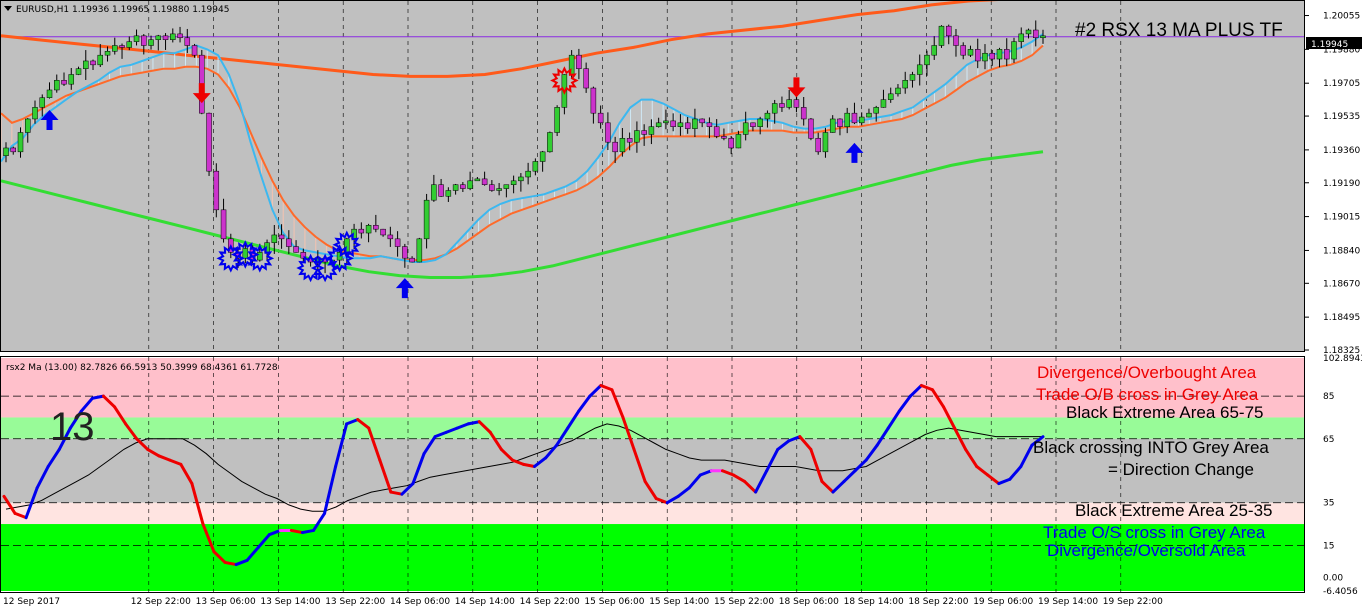 This screenshot has height=612, width=1362. Describe the element at coordinates (679, 602) in the screenshot. I see `time-tick-label: 15 Sep 14:00` at that location.